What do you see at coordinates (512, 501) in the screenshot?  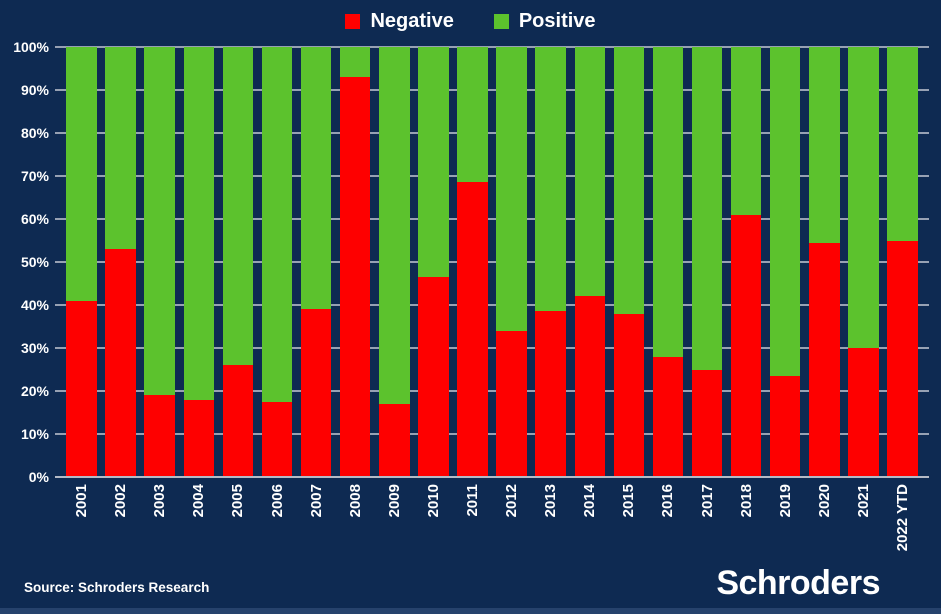 I see `x-tick-text: 2012` at bounding box center [512, 501].